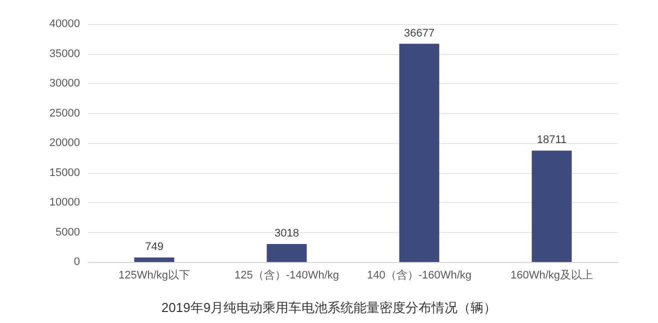  Describe the element at coordinates (286, 234) in the screenshot. I see `data-label: 3018` at that location.